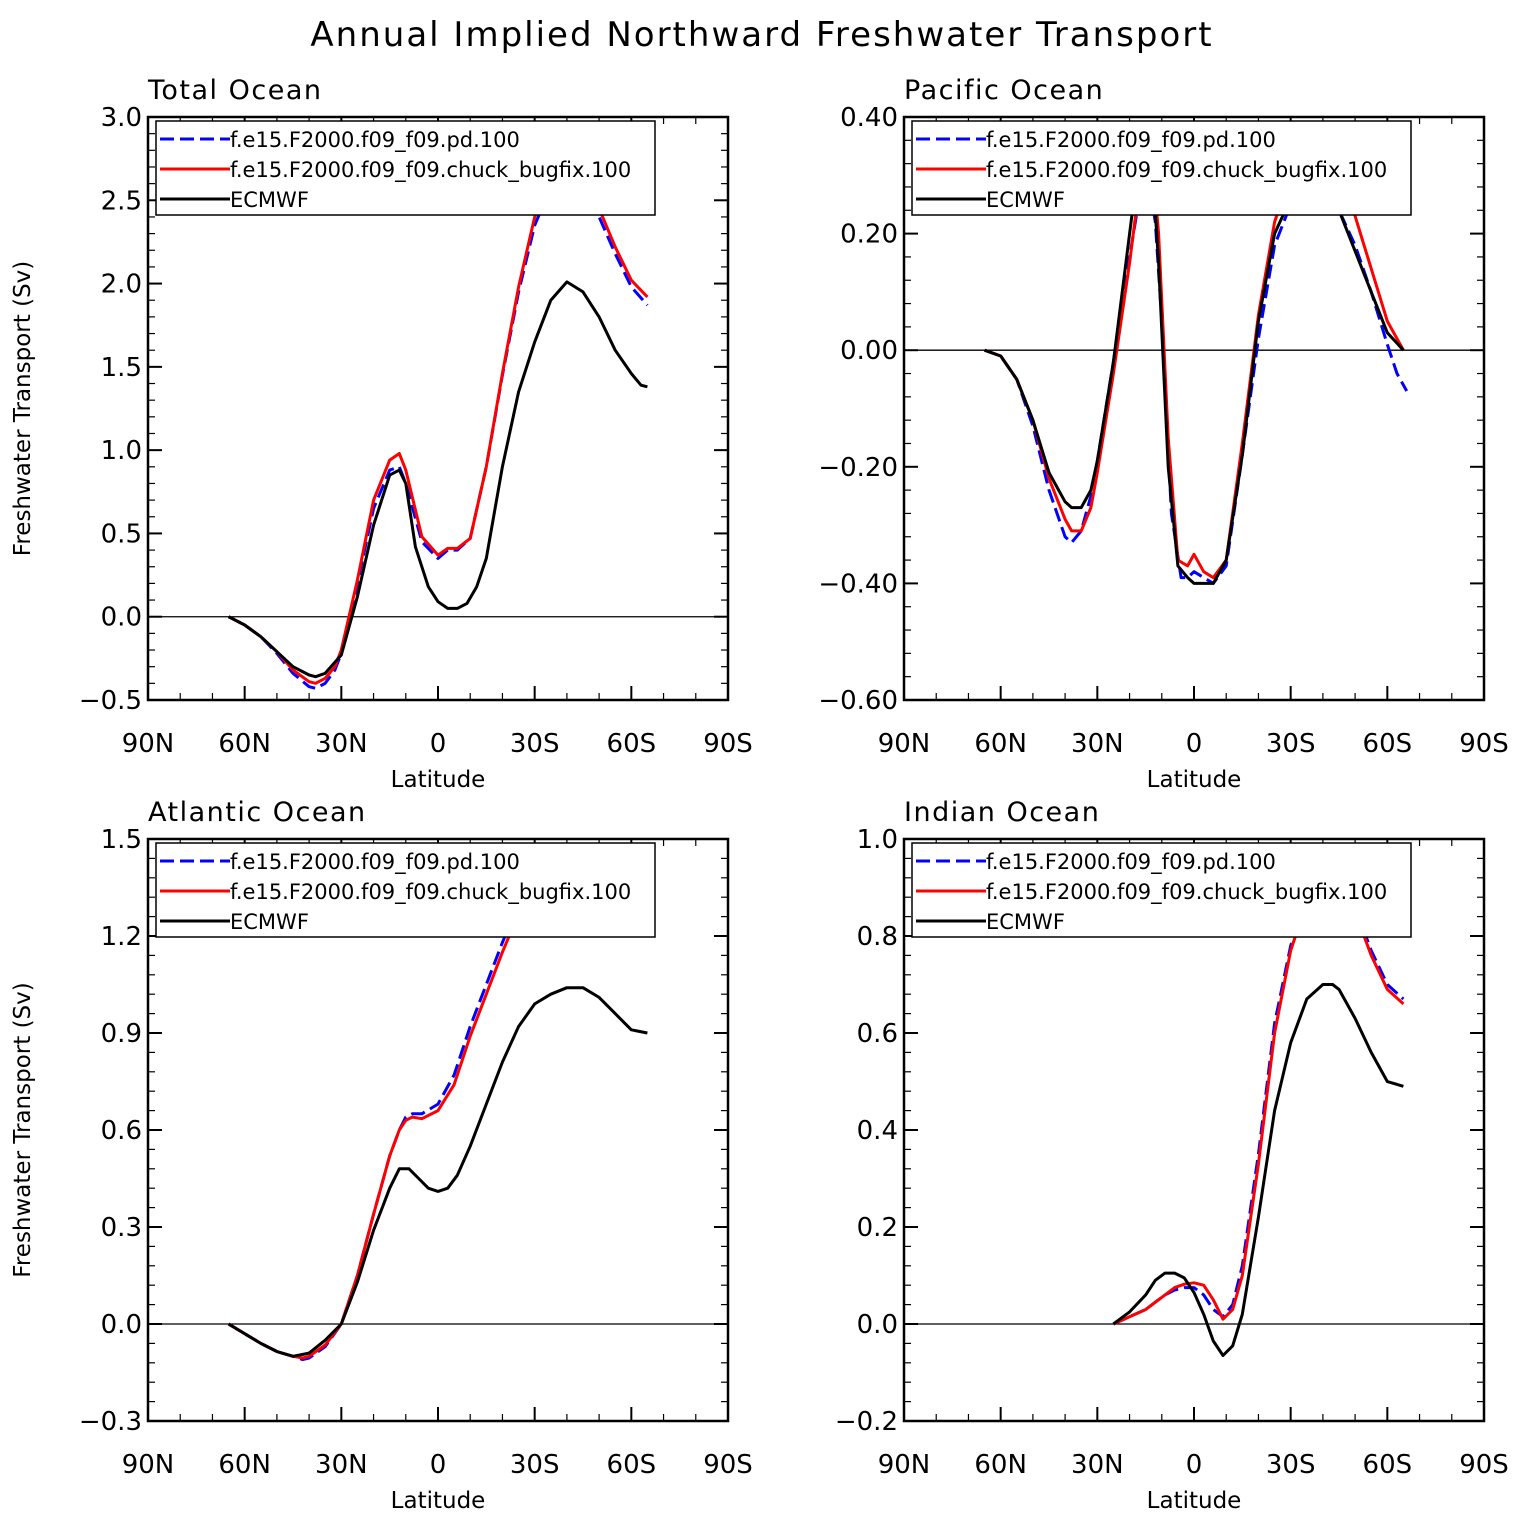 The height and width of the screenshot is (1527, 1524). What do you see at coordinates (866, 1422) in the screenshot?
I see `y-tick-label: −0.2` at bounding box center [866, 1422].